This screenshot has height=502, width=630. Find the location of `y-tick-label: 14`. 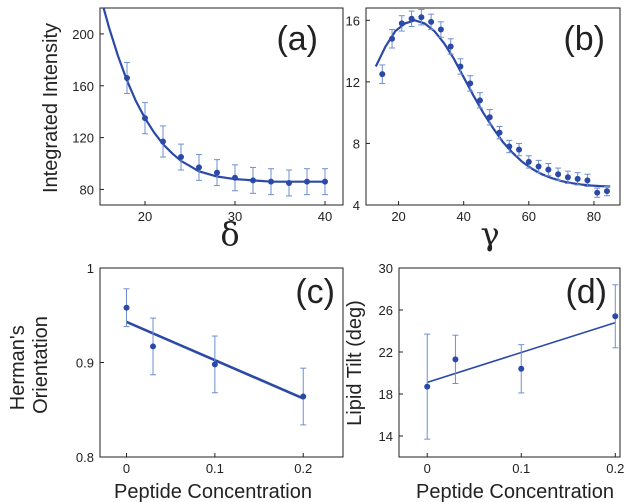

y-tick-label: 14 is located at coordinates (386, 436).